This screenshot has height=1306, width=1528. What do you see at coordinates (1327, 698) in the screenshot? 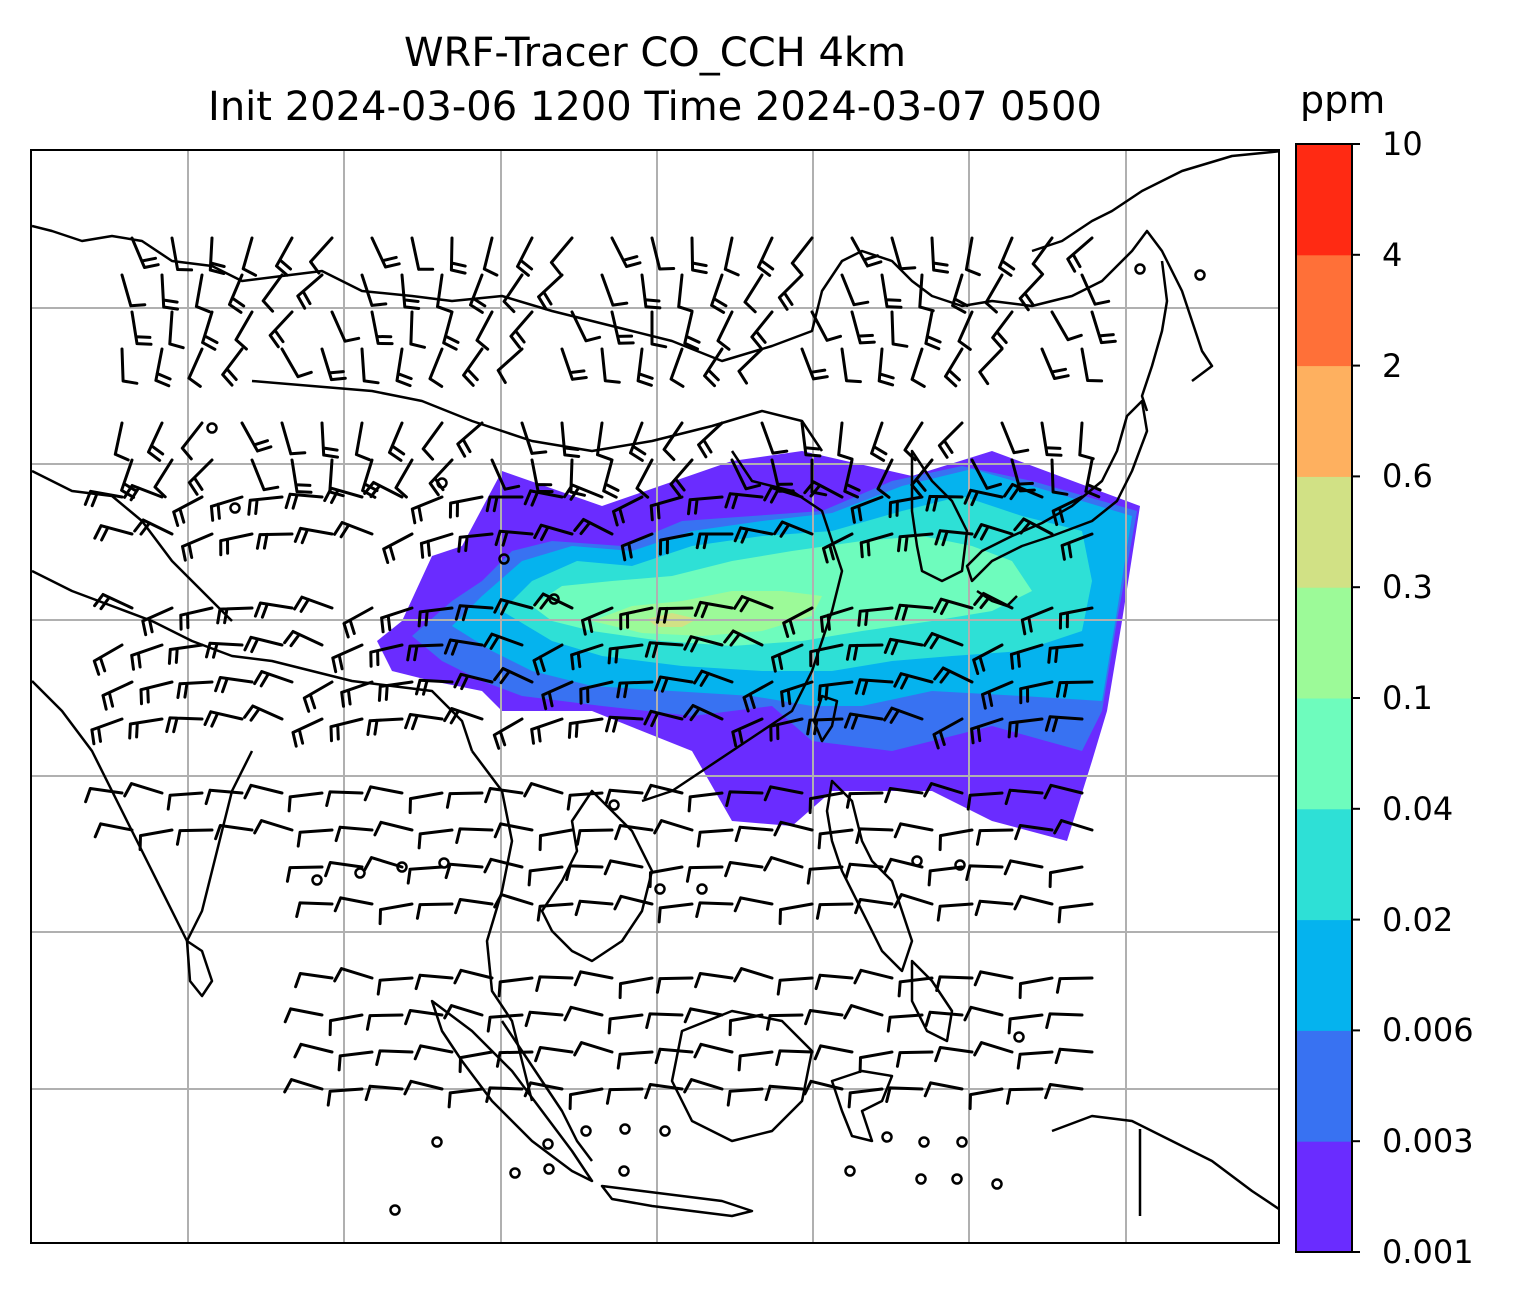
I see `colorbar` at bounding box center [1327, 698].